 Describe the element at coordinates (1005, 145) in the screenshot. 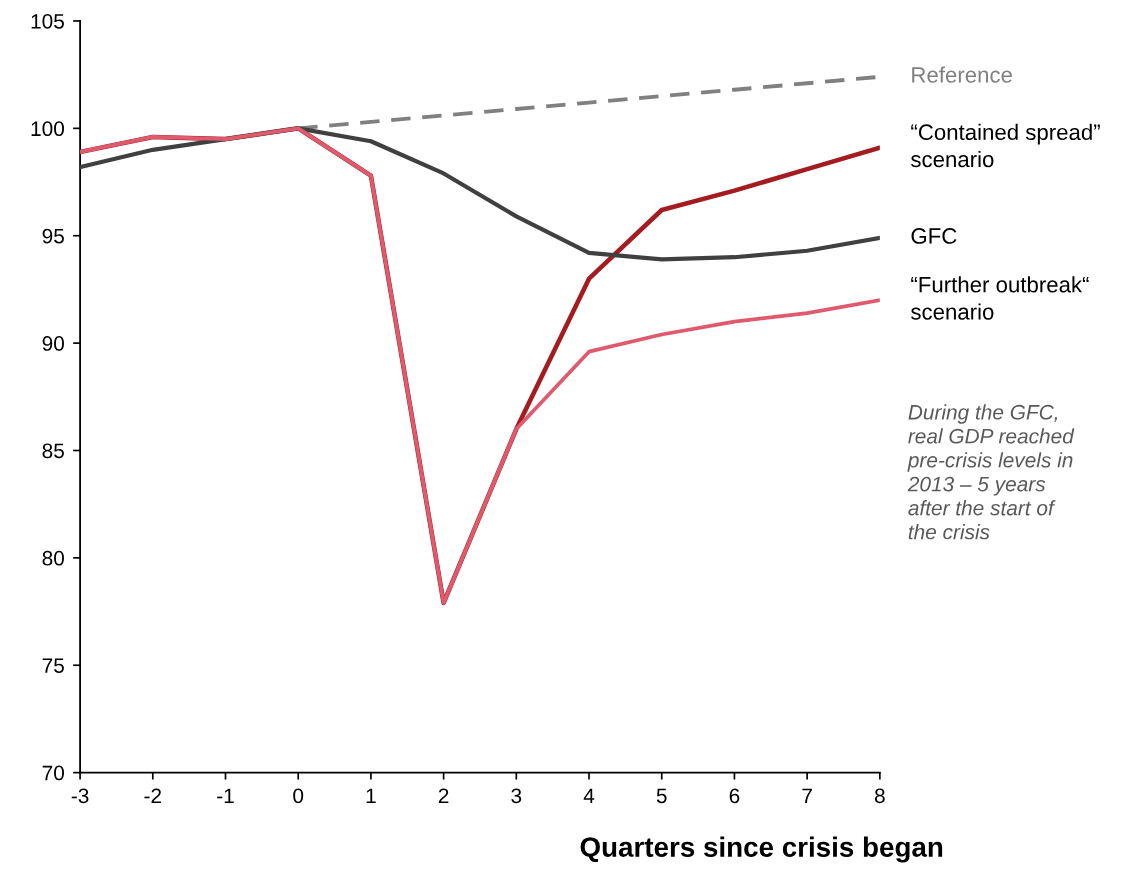

I see `series-label: “Contained spread” scenario` at that location.